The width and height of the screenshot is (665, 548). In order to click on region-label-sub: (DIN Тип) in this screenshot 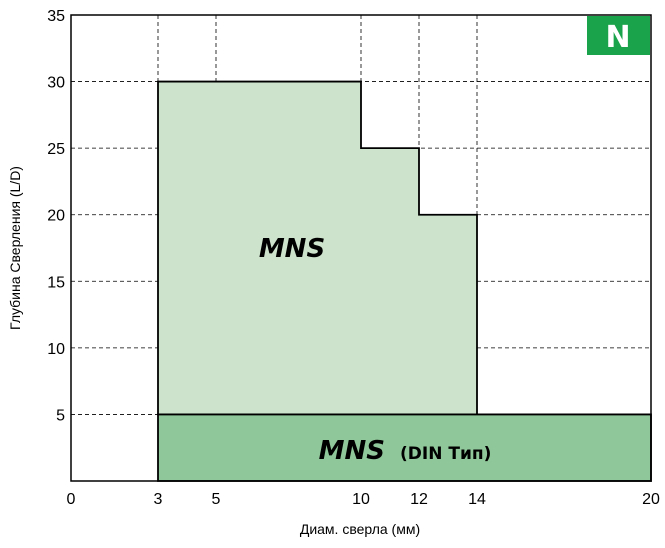, I will do `click(445, 454)`.